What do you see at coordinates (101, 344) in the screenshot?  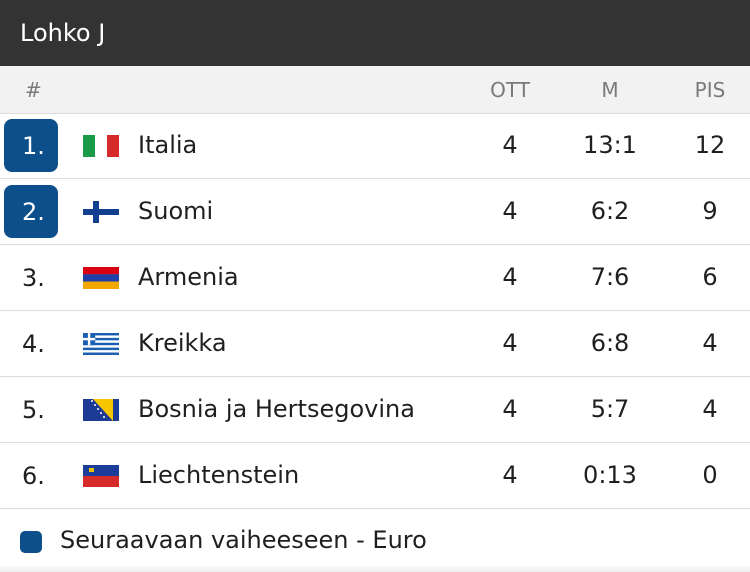 I see `greece-flag-icon` at bounding box center [101, 344].